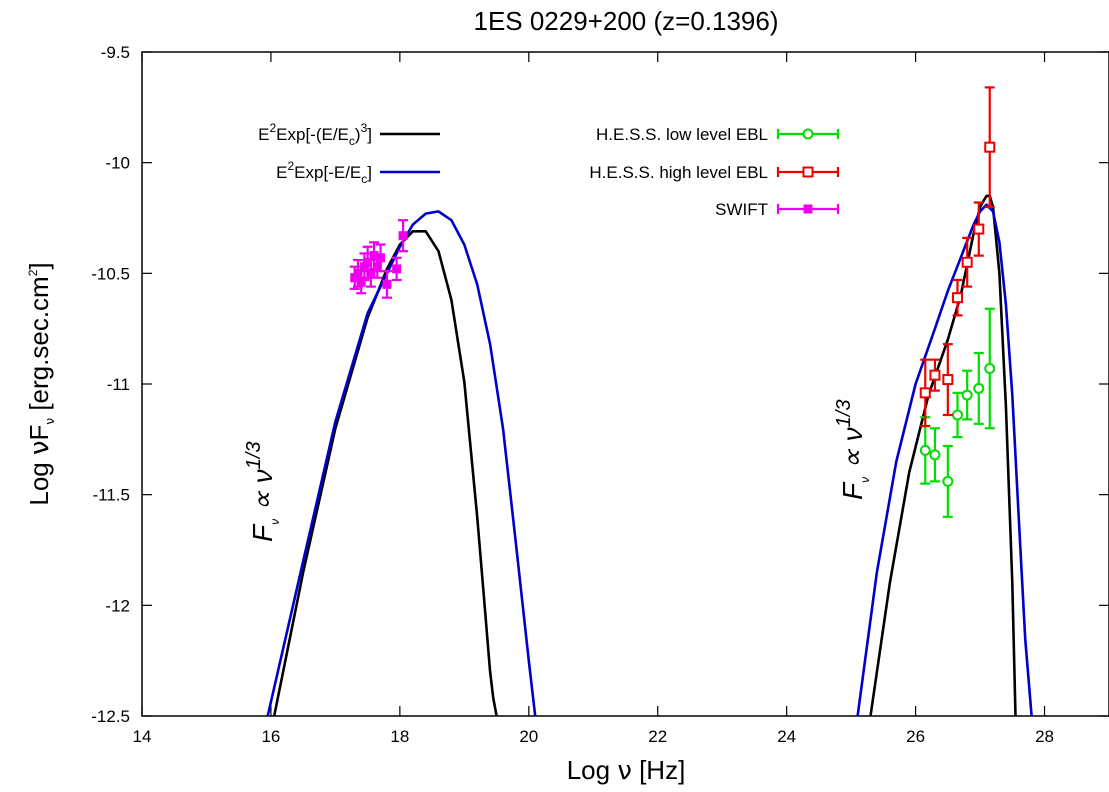  I want to click on x-tick-label: 14, so click(142, 736).